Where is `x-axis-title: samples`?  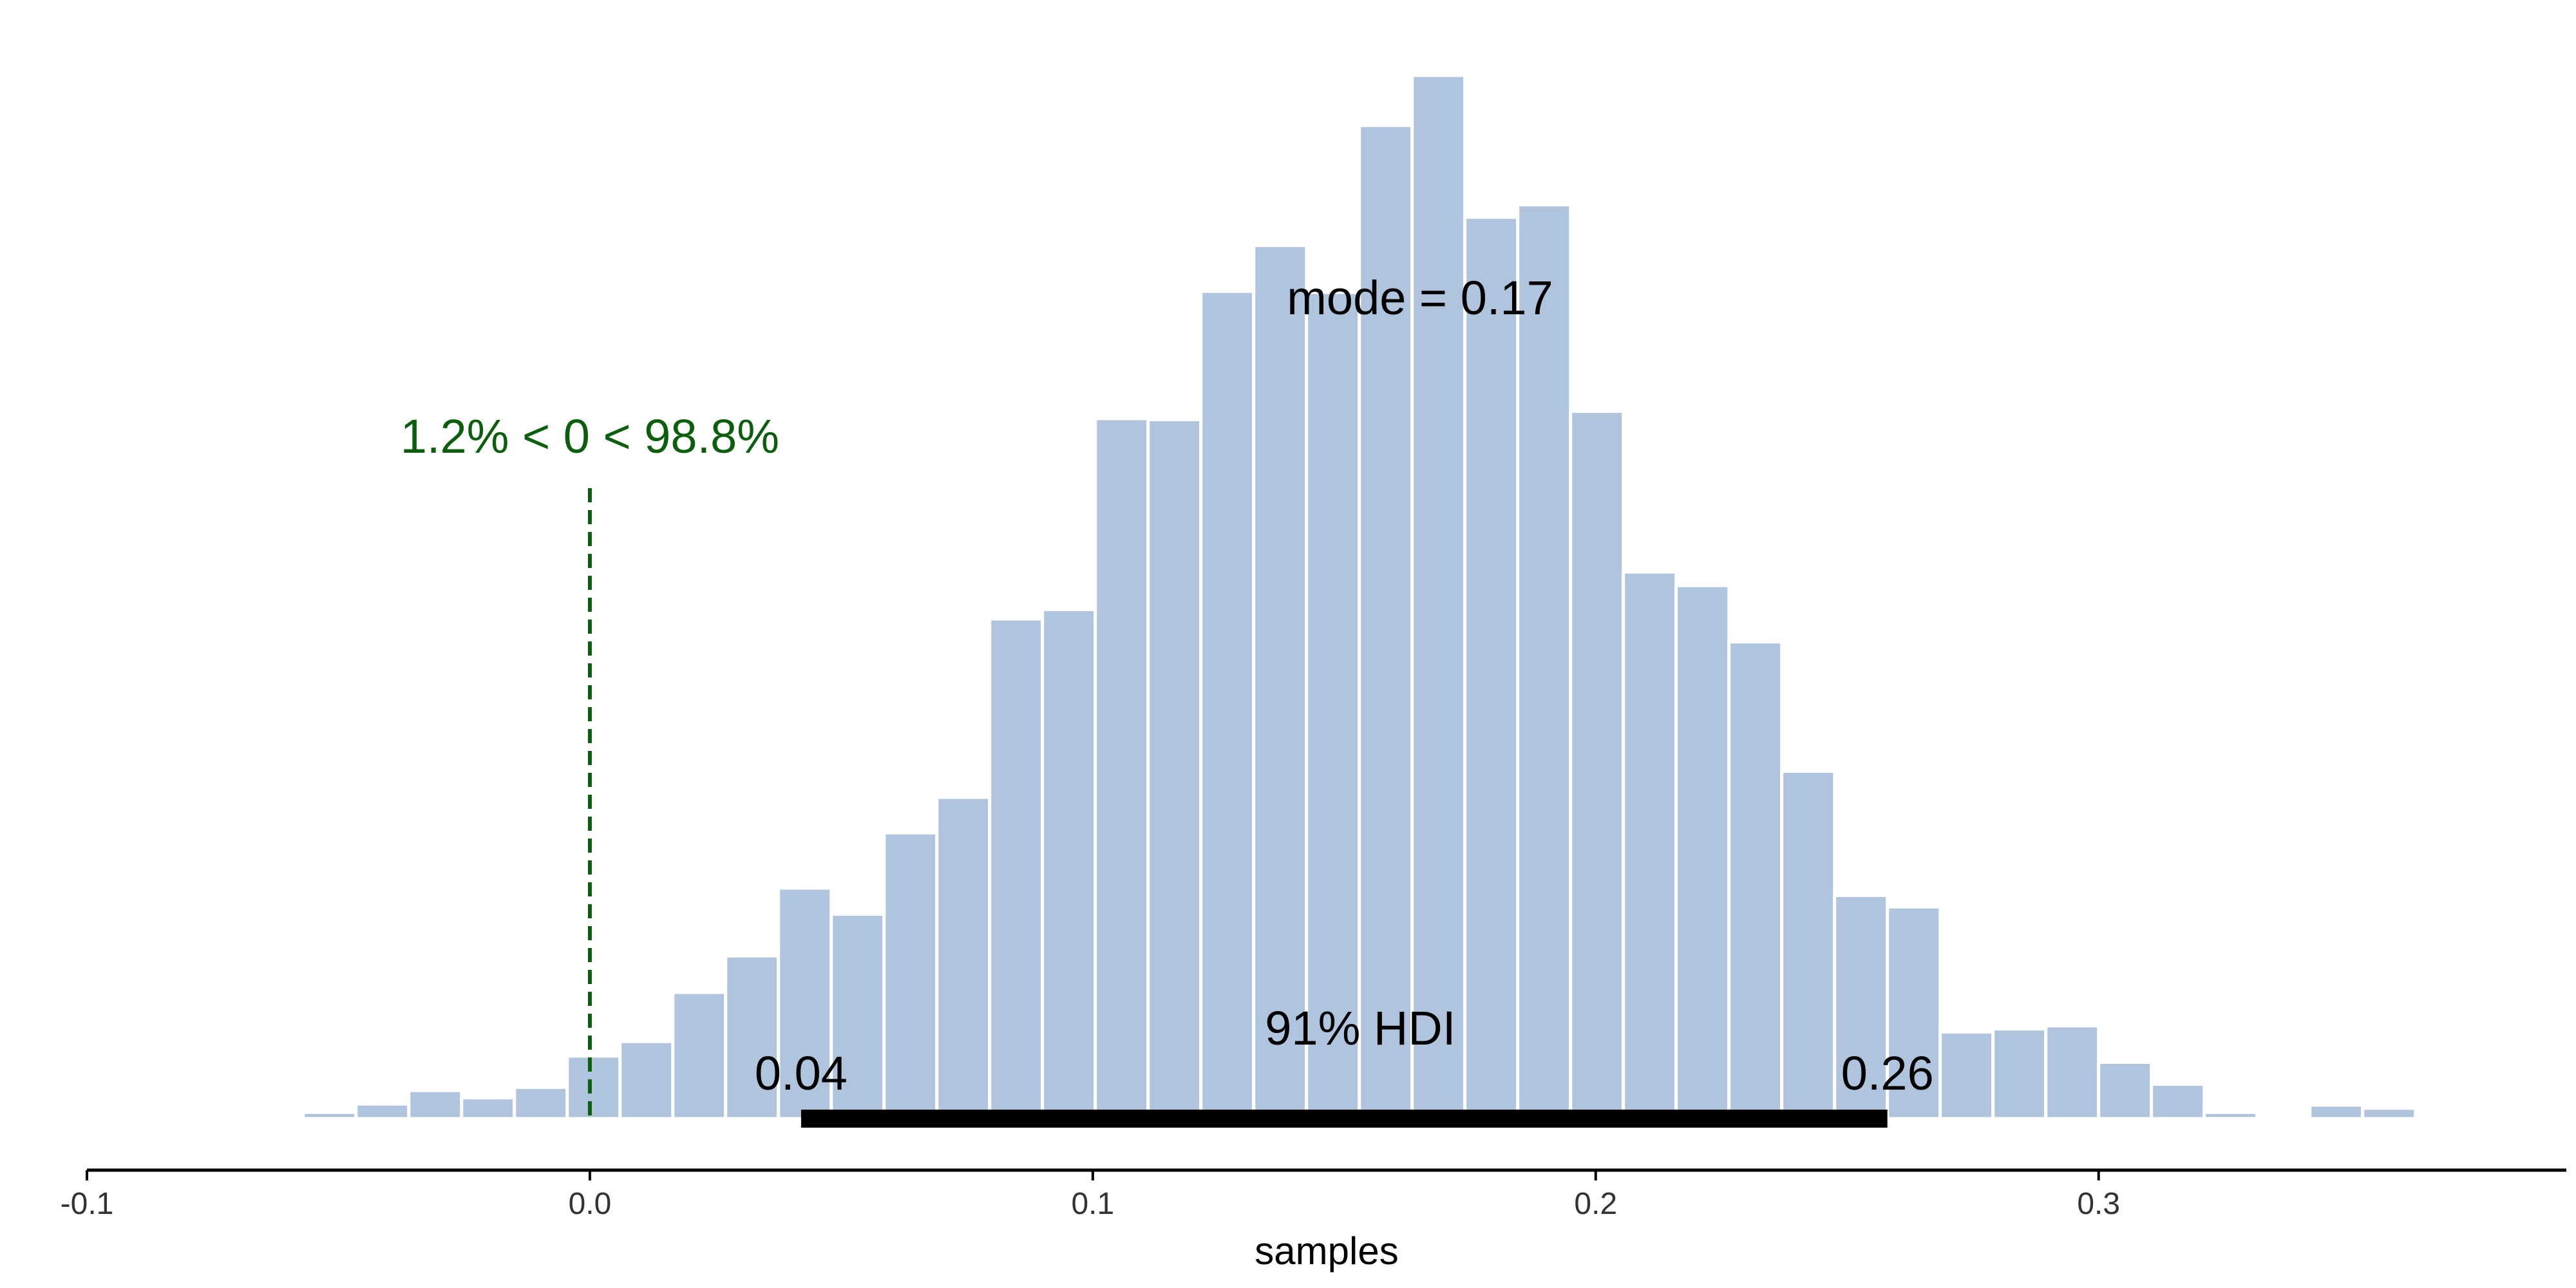
x-axis-title: samples is located at coordinates (1326, 1251).